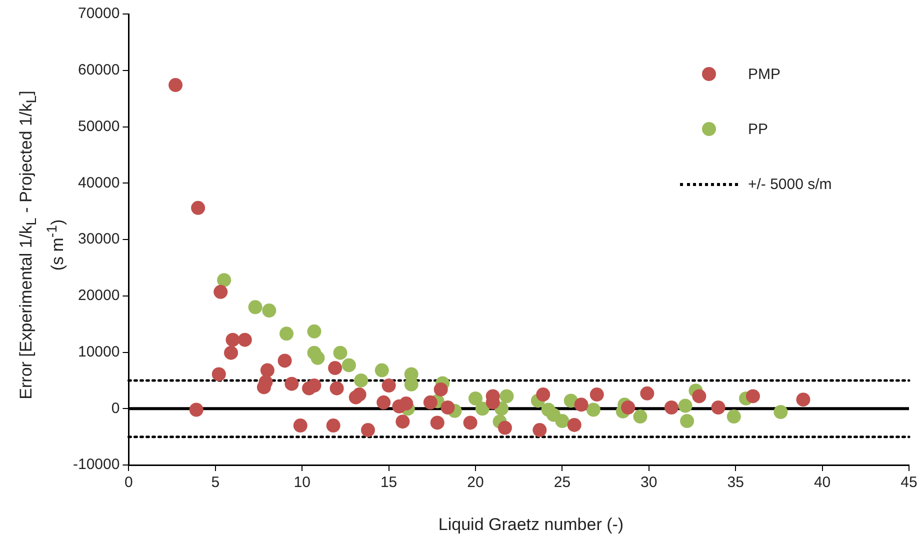 The height and width of the screenshot is (547, 921). I want to click on x-tick-label: 30, so click(649, 483).